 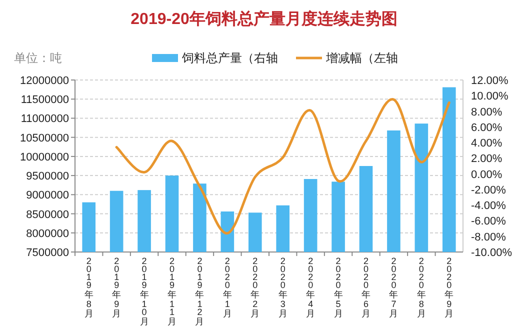 What do you see at coordinates (488, 237) in the screenshot?
I see `y2-tick-label: -8.00%` at bounding box center [488, 237].